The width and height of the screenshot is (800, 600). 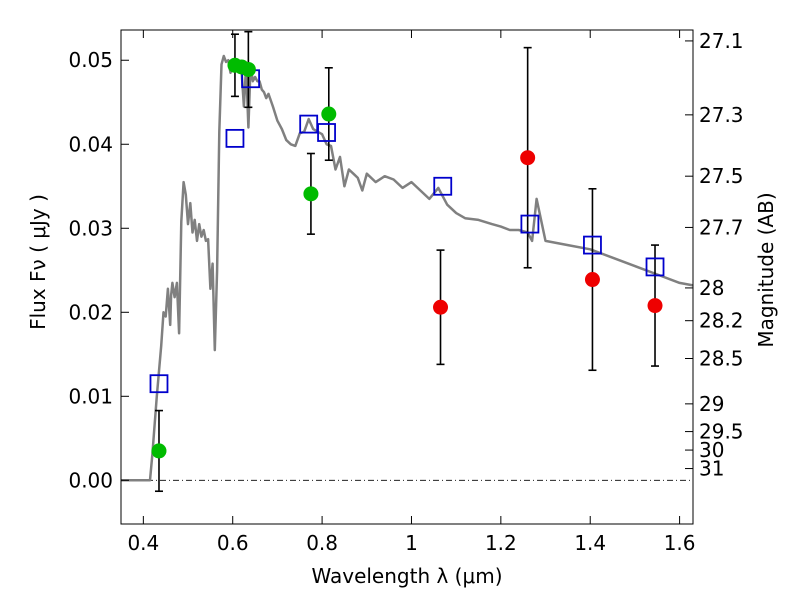 What do you see at coordinates (406, 576) in the screenshot?
I see `x-axis-title: Wavelength λ (μm)` at bounding box center [406, 576].